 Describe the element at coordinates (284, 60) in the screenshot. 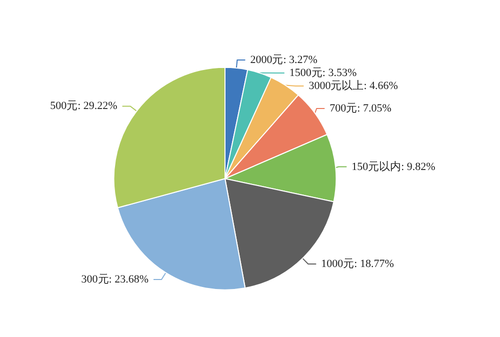

I see `slice-label: 2000元: 3.27%` at that location.